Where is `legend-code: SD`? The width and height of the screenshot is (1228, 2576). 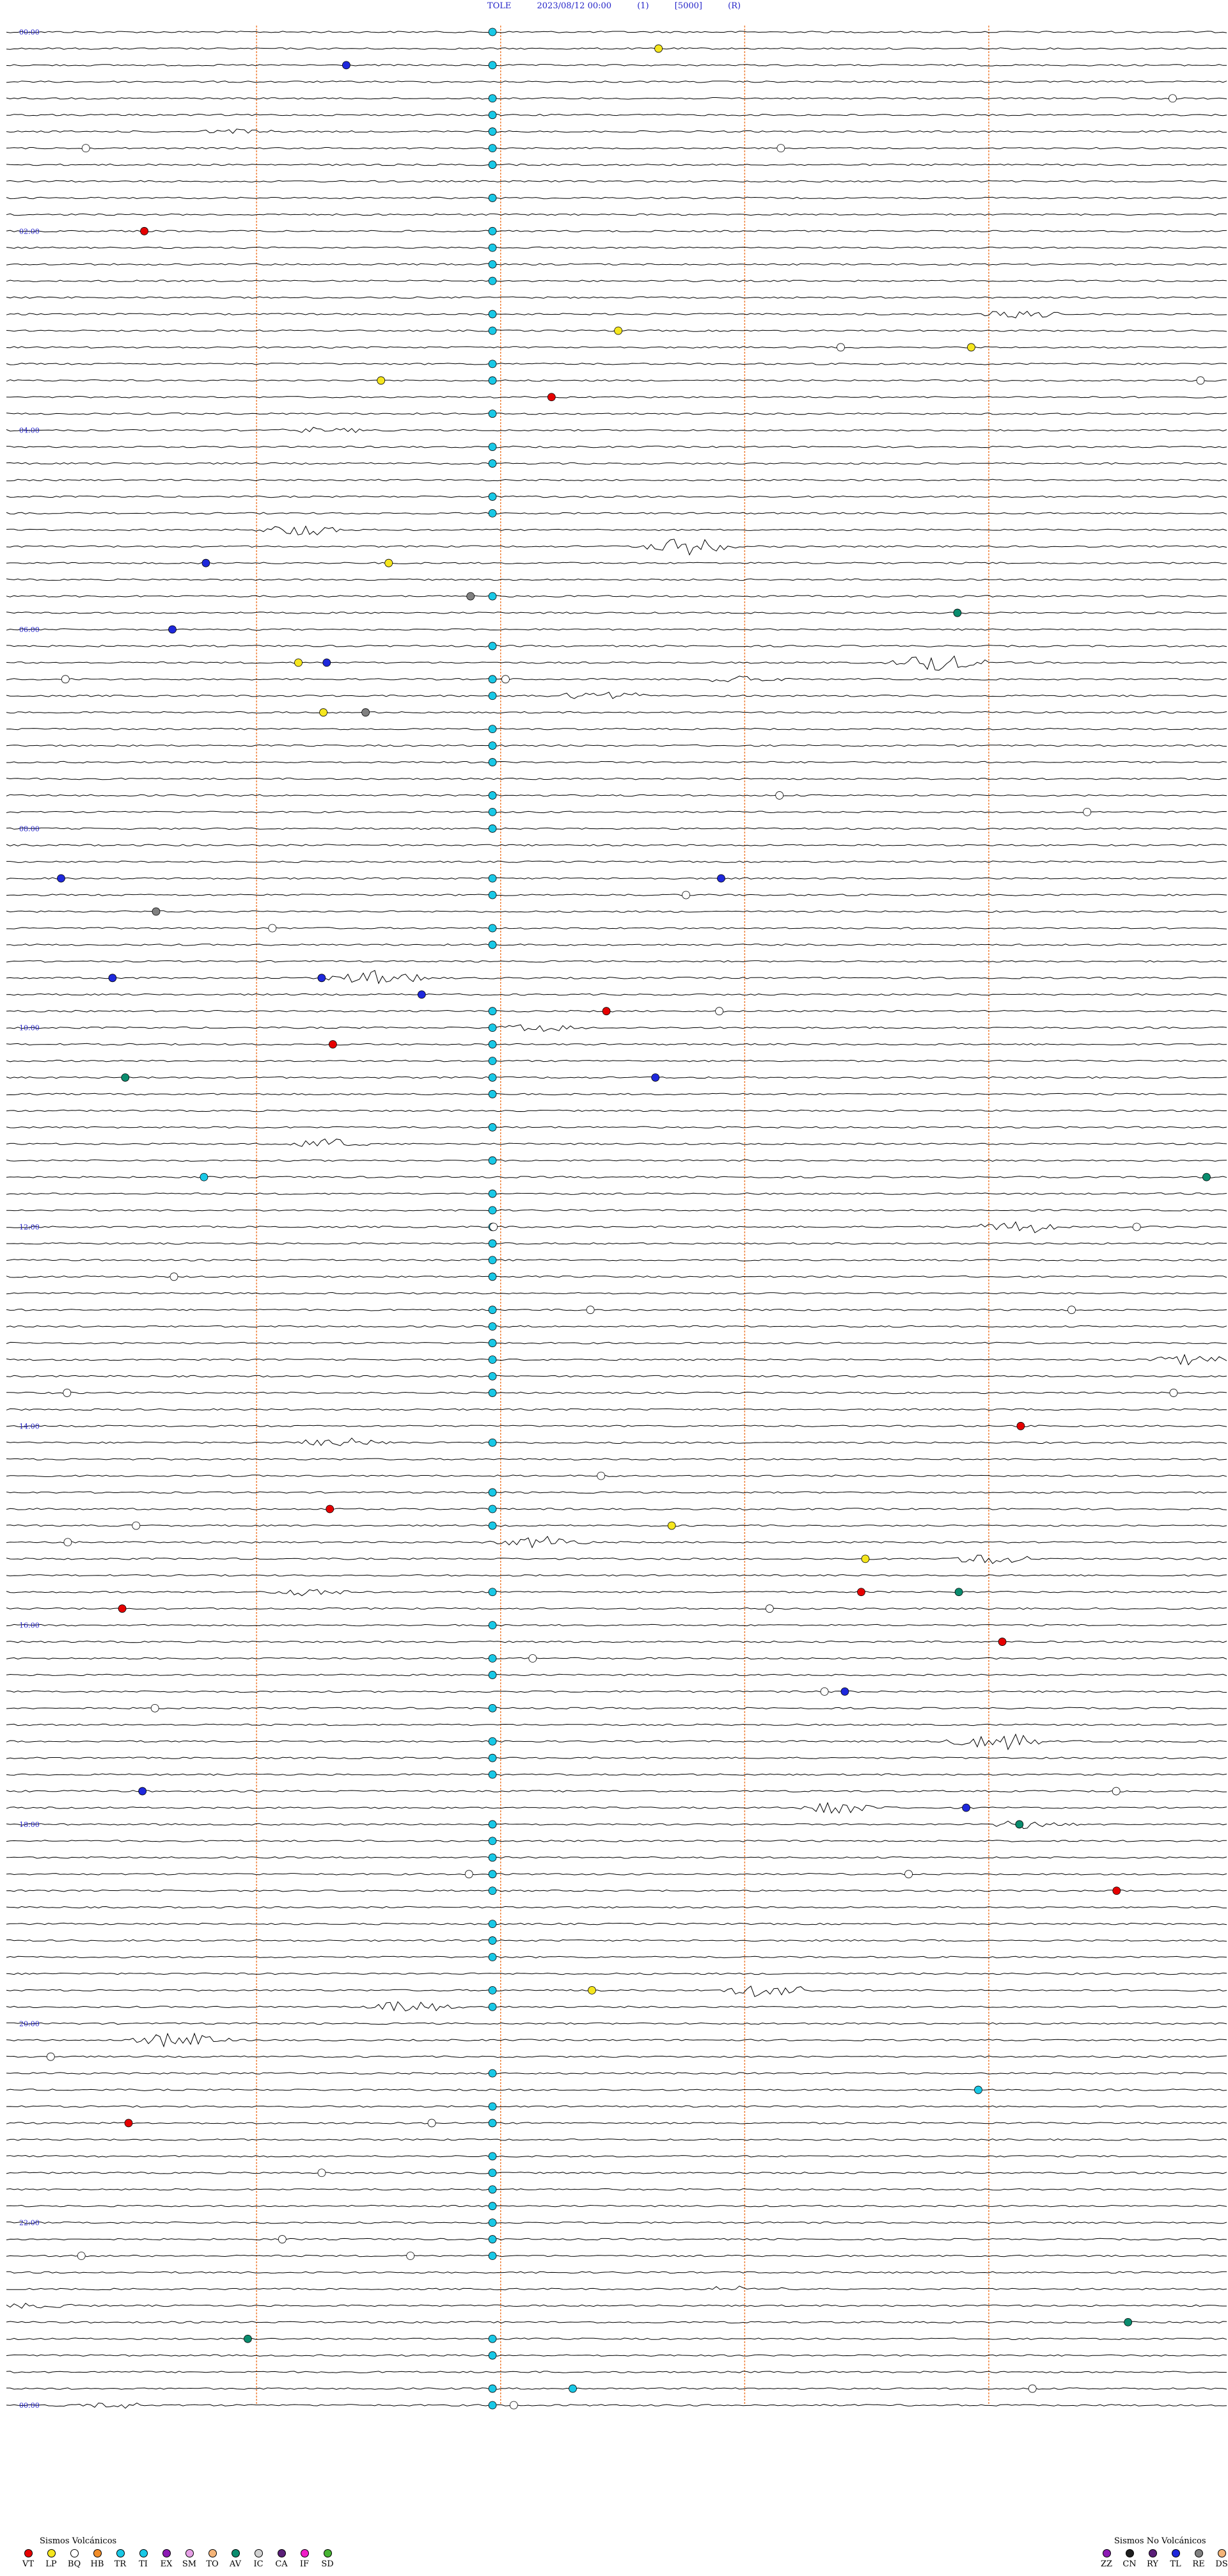 legend-code: SD is located at coordinates (327, 2564).